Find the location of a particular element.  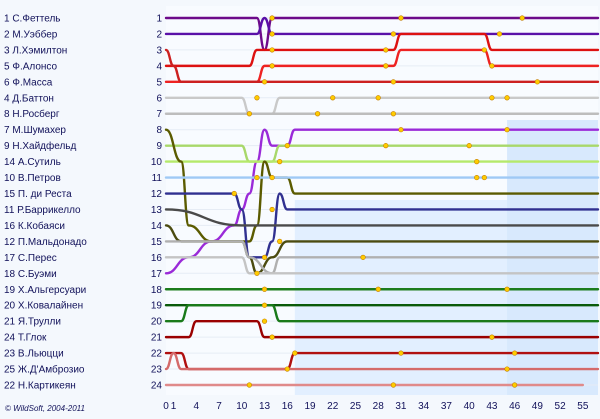

x-tick-label: 31 is located at coordinates (401, 406).